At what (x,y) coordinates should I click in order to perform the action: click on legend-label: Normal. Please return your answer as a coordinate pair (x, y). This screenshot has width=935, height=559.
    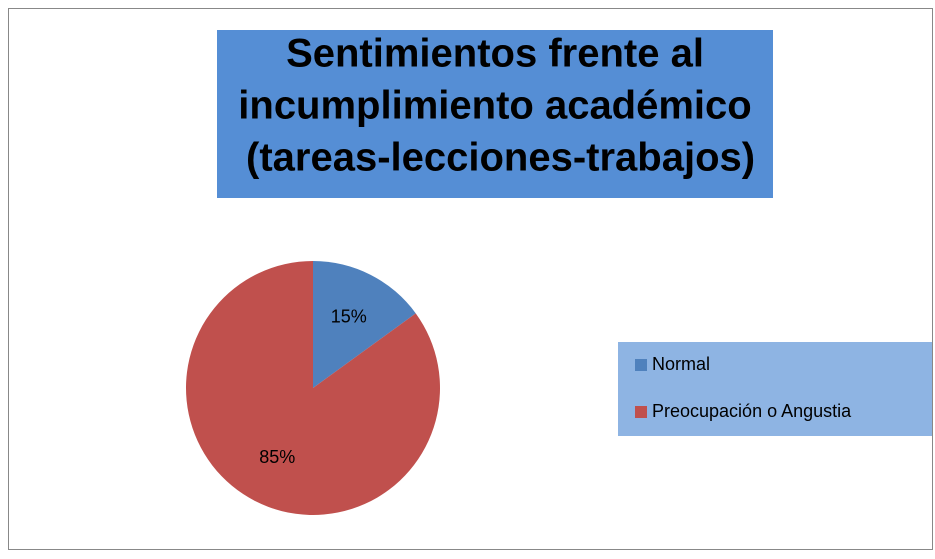
    Looking at the image, I should click on (681, 364).